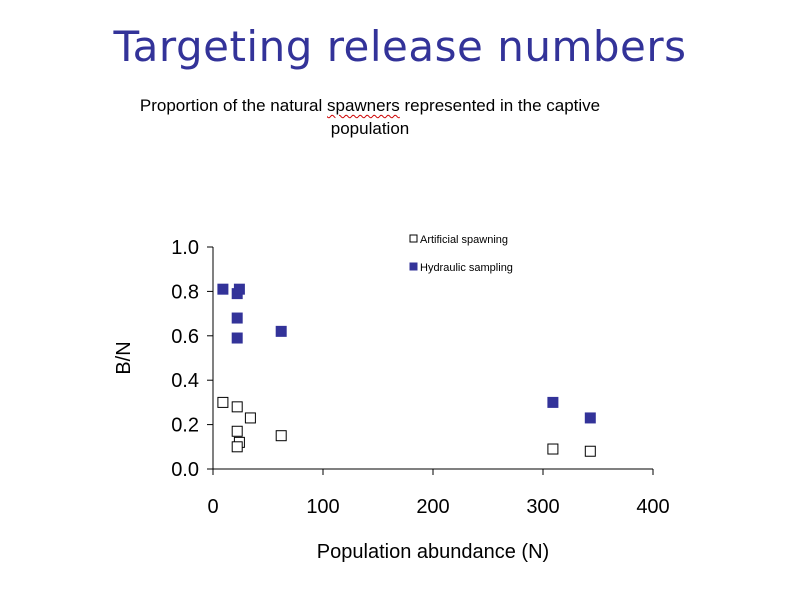  I want to click on y-tick-label: 0.6, so click(185, 337).